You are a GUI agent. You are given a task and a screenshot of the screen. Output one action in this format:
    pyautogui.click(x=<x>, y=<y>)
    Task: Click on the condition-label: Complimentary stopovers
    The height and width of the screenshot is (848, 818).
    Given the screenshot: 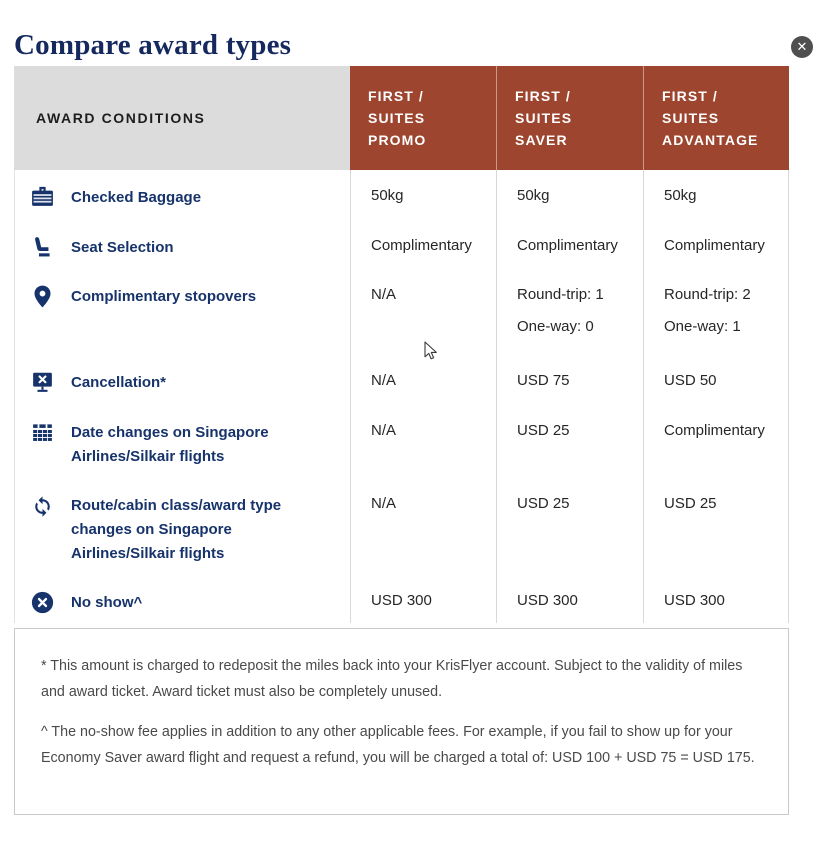 What is the action you would take?
    pyautogui.click(x=164, y=296)
    